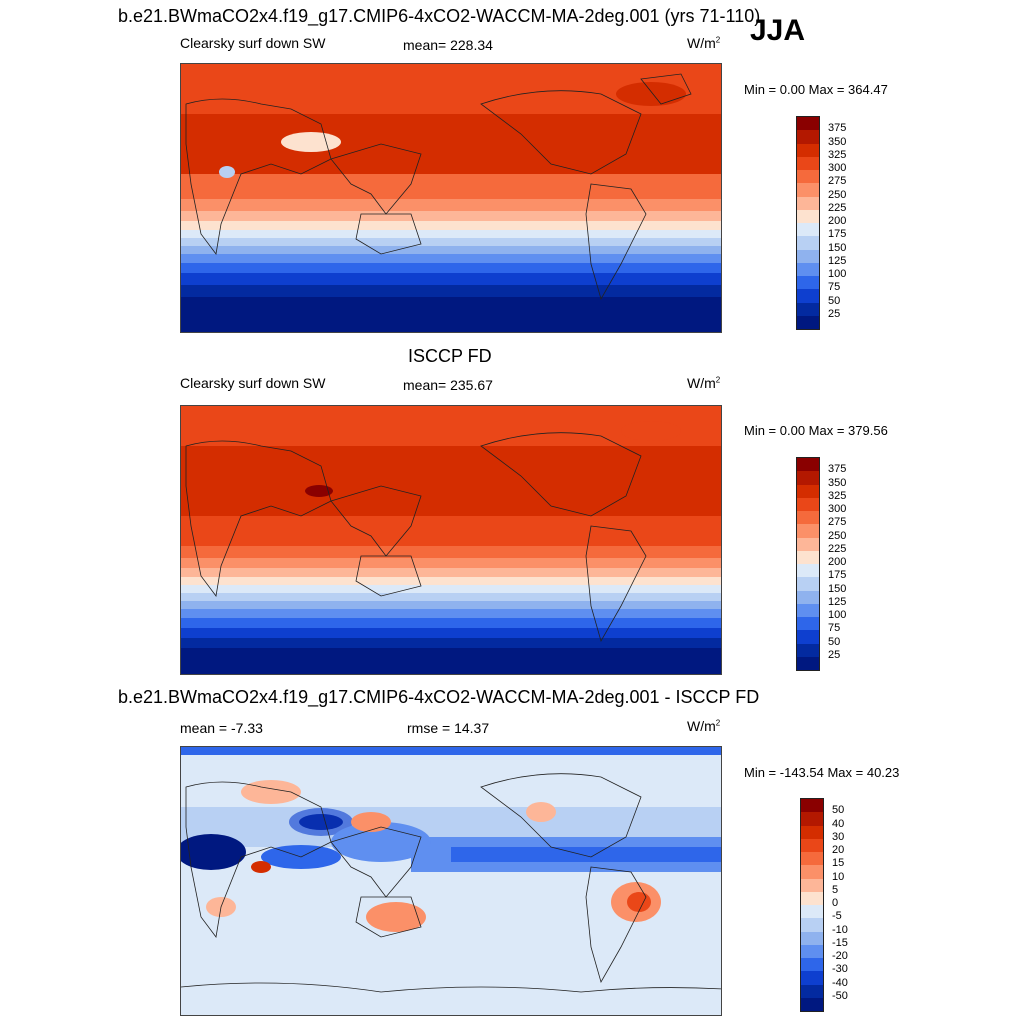 The height and width of the screenshot is (1024, 1024). What do you see at coordinates (704, 726) in the screenshot?
I see `panel3-units: W/m2` at bounding box center [704, 726].